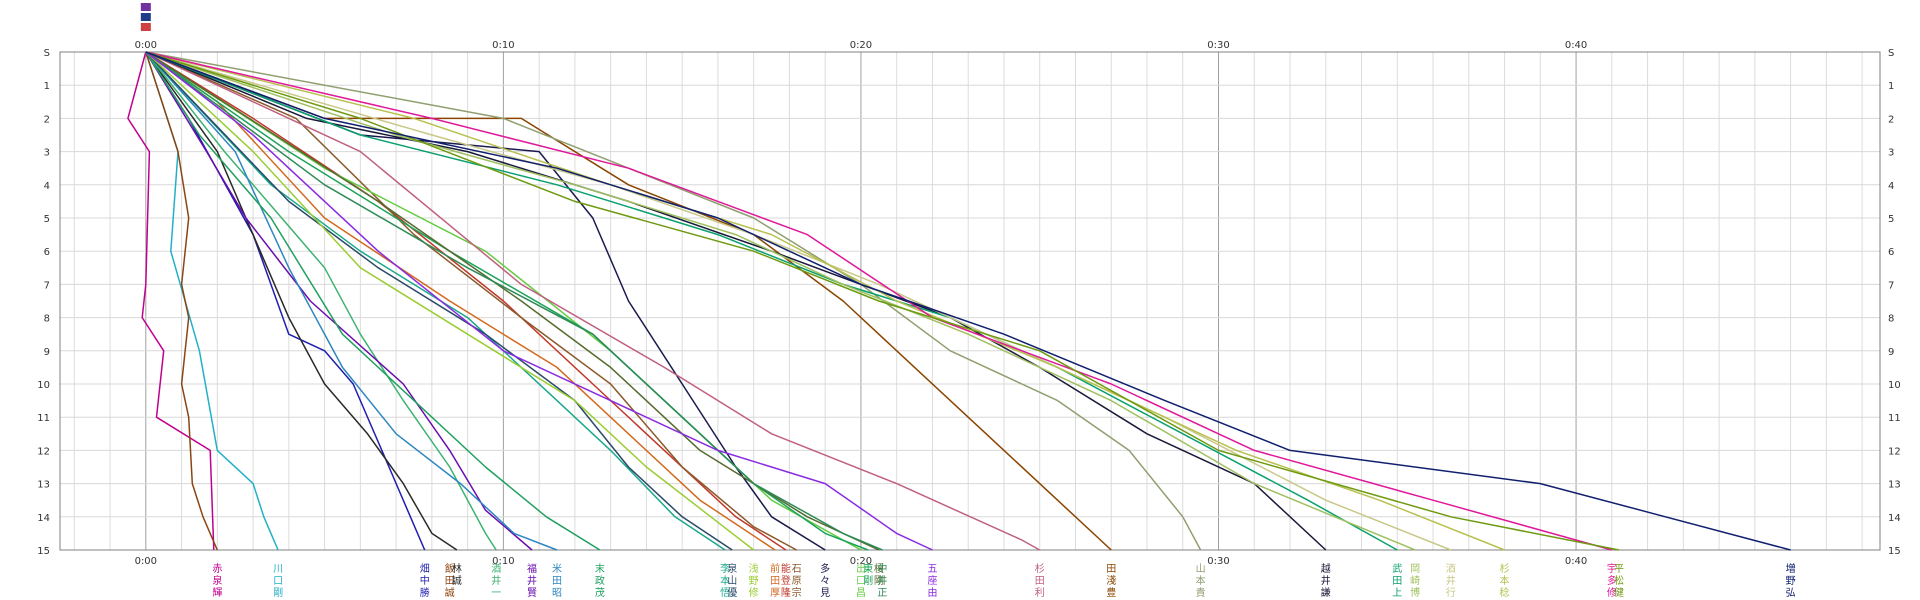 The image size is (1920, 600). Describe the element at coordinates (932, 581) in the screenshot. I see `series-name-label: 五座由` at that location.